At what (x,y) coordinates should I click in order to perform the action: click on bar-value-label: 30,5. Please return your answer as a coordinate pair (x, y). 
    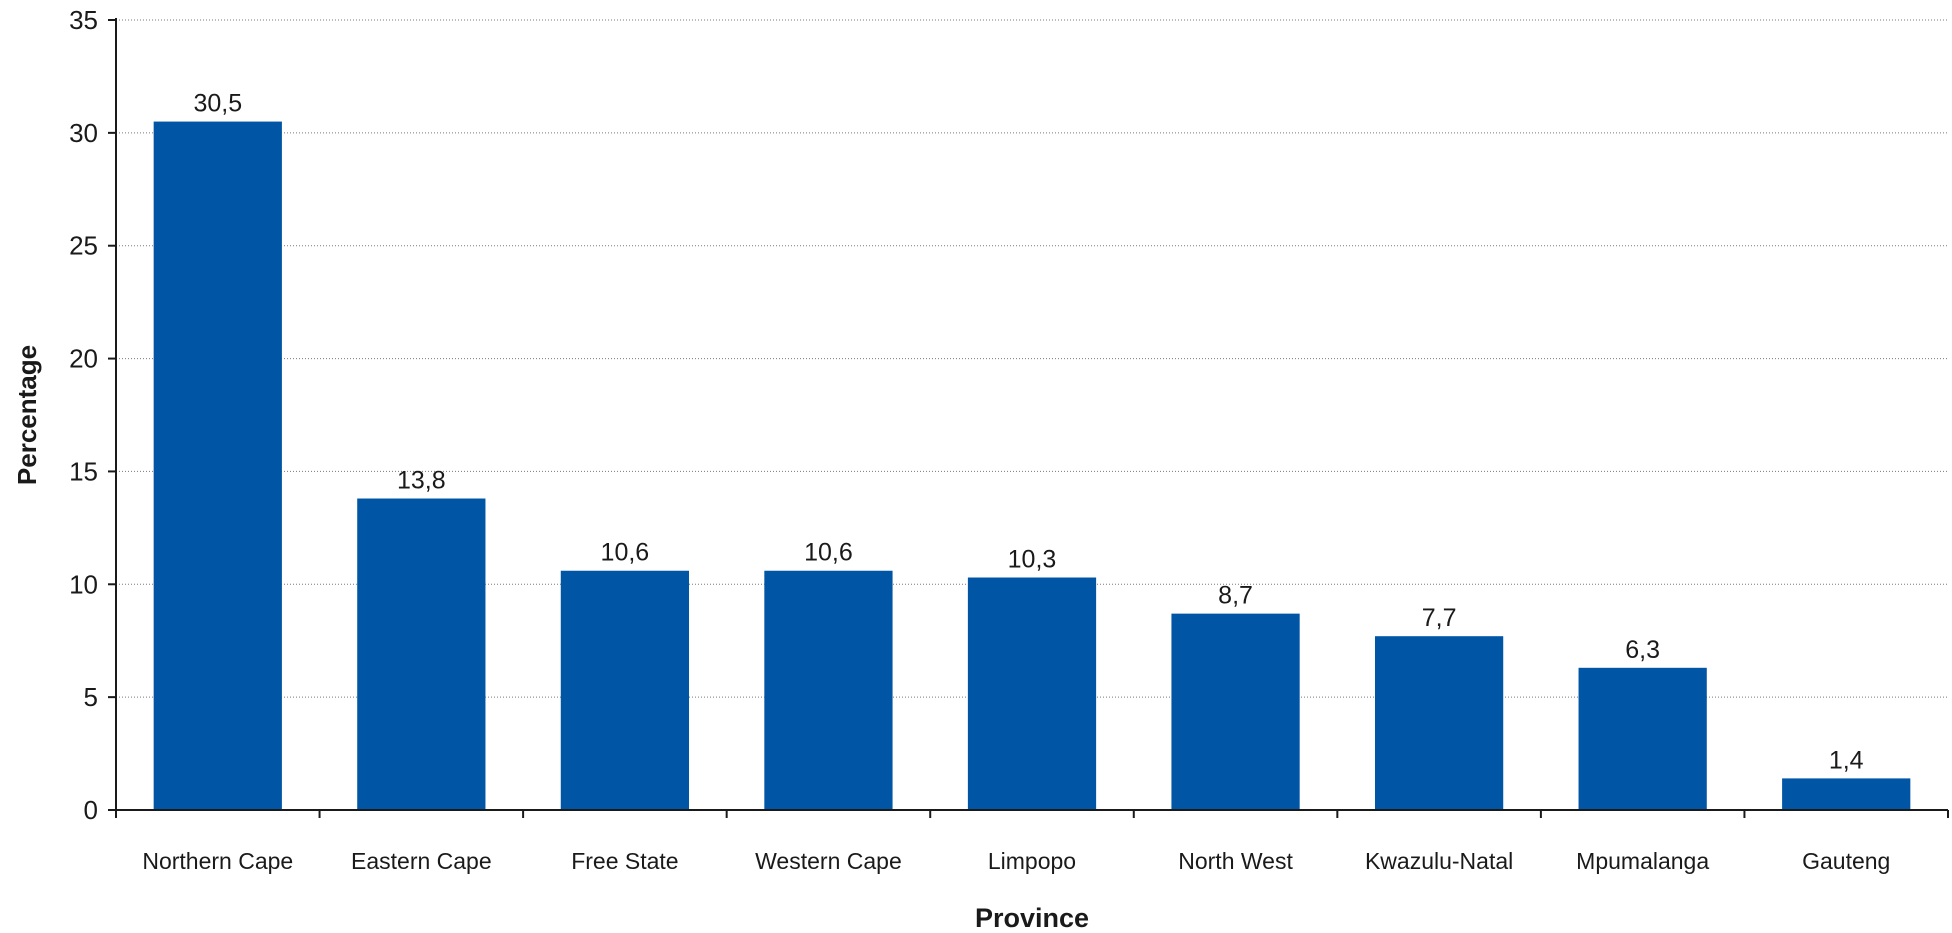
    Looking at the image, I should click on (217, 104).